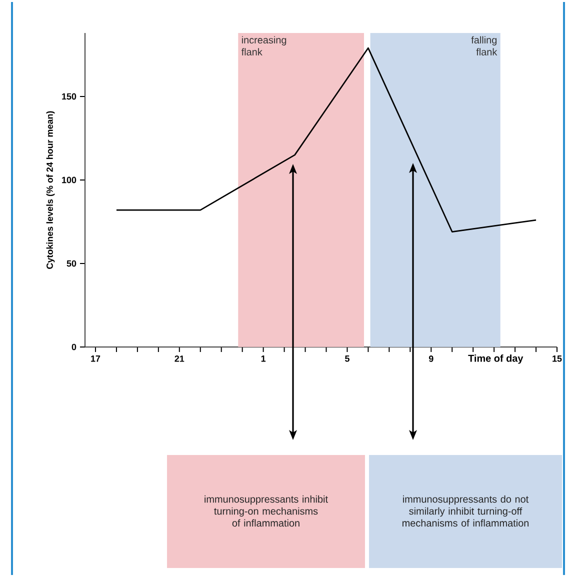 The height and width of the screenshot is (576, 584). What do you see at coordinates (263, 46) in the screenshot?
I see `band-label: increasing flank` at bounding box center [263, 46].